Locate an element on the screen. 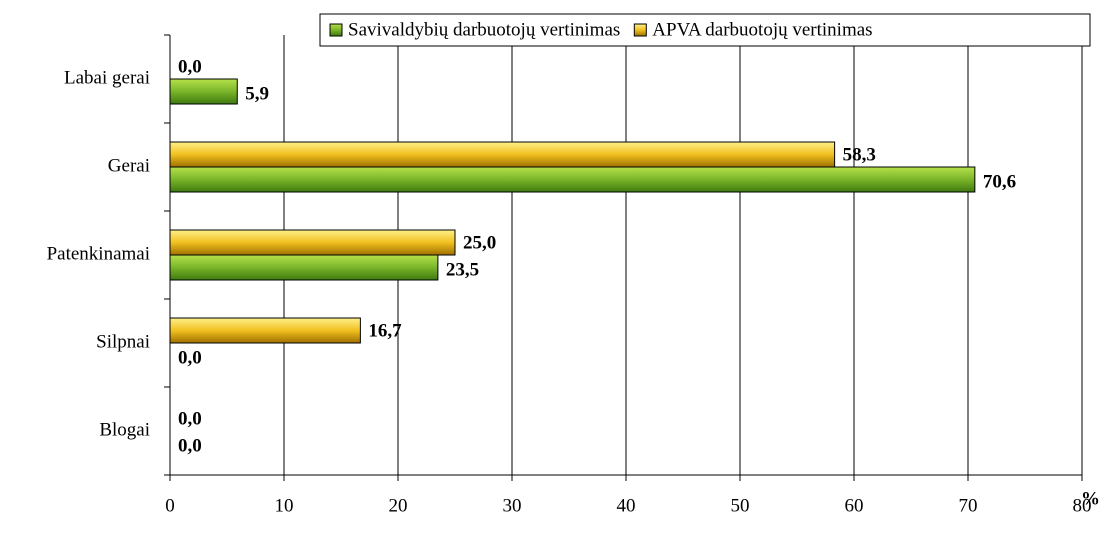 This screenshot has height=533, width=1112. x-tick-label: 0 is located at coordinates (170, 505).